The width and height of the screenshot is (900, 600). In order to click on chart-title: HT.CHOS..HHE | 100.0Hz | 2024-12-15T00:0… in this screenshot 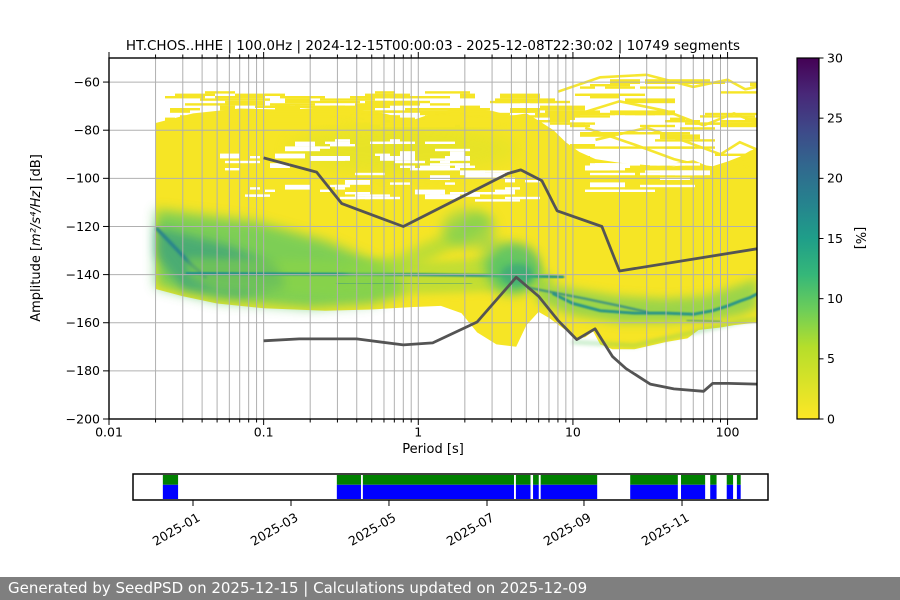, I will do `click(433, 46)`.